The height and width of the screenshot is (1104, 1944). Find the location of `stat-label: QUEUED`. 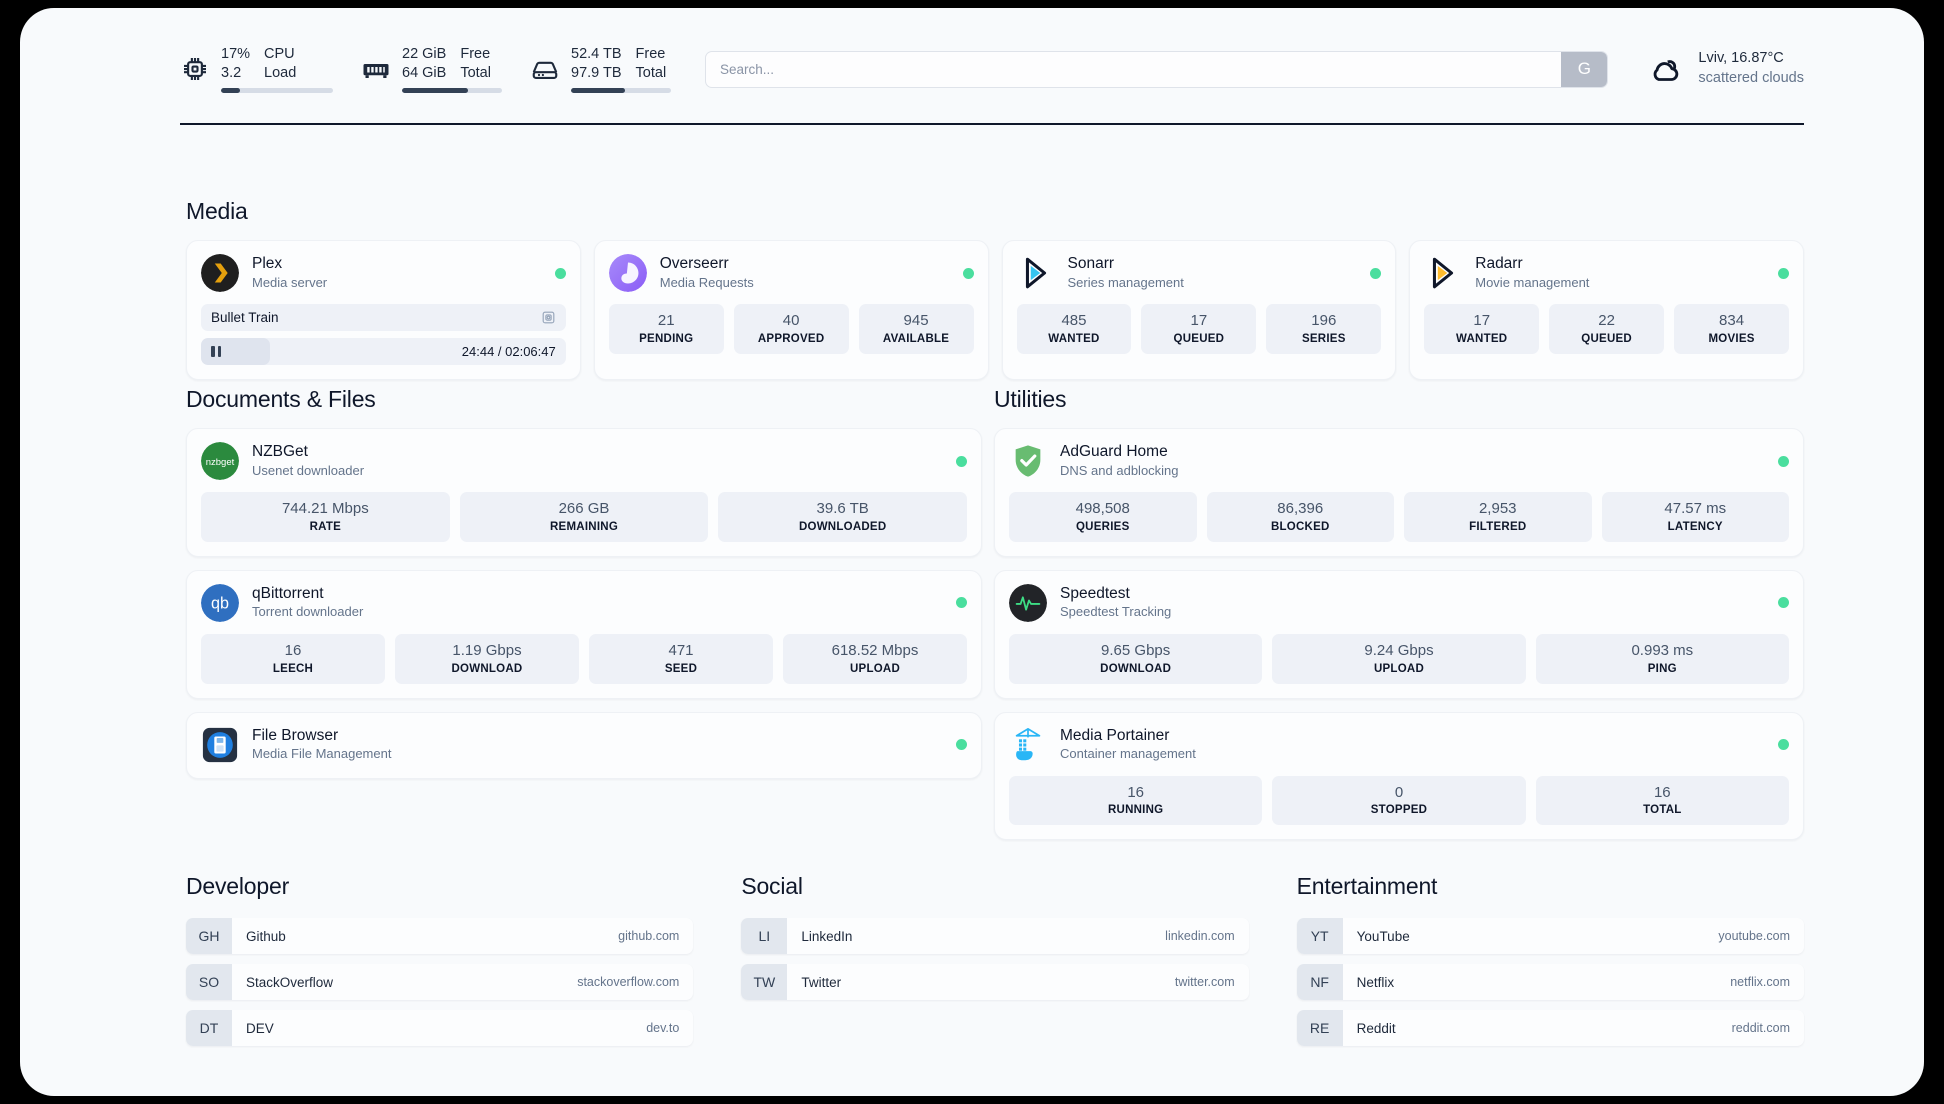

stat-label: QUEUED is located at coordinates (1606, 338).